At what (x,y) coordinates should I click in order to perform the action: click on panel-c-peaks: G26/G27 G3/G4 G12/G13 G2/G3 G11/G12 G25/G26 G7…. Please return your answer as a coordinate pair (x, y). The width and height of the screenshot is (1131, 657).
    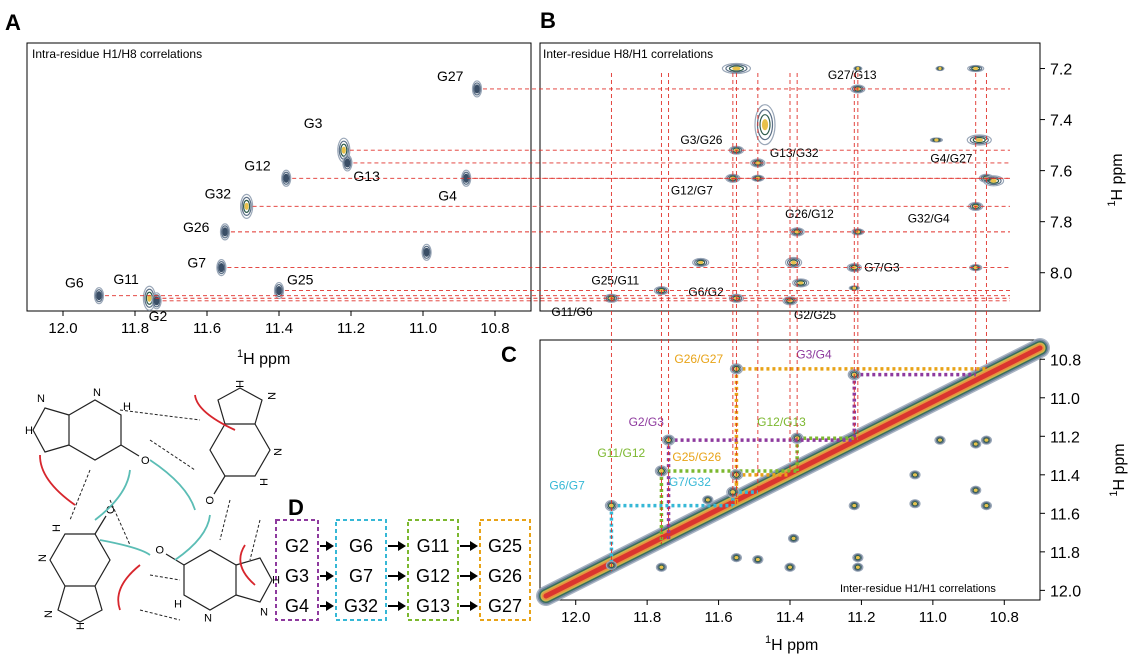
    Looking at the image, I should click on (771, 460).